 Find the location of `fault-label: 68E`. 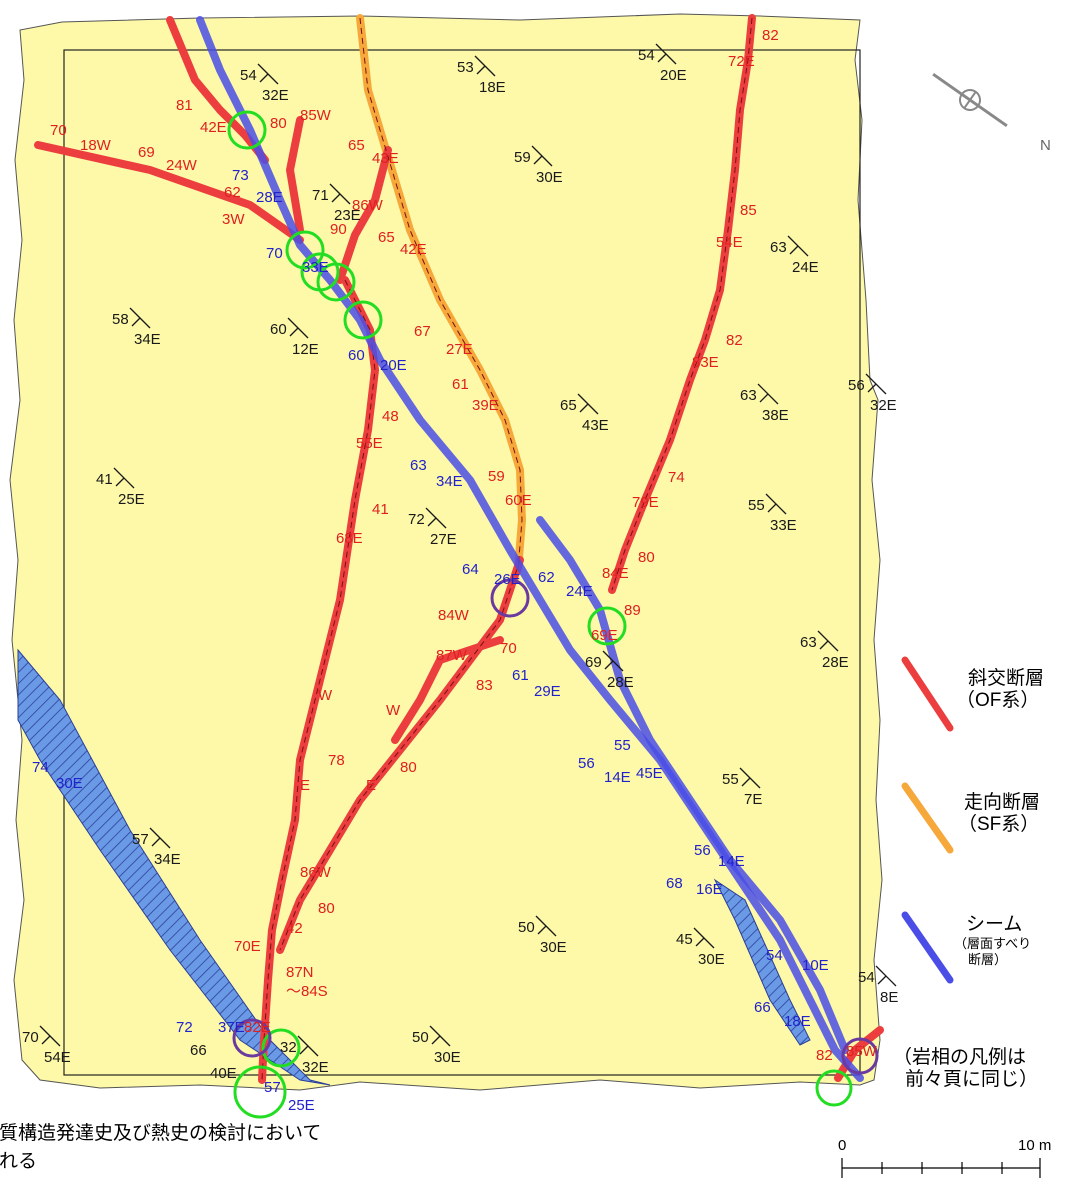

fault-label: 68E is located at coordinates (349, 538).